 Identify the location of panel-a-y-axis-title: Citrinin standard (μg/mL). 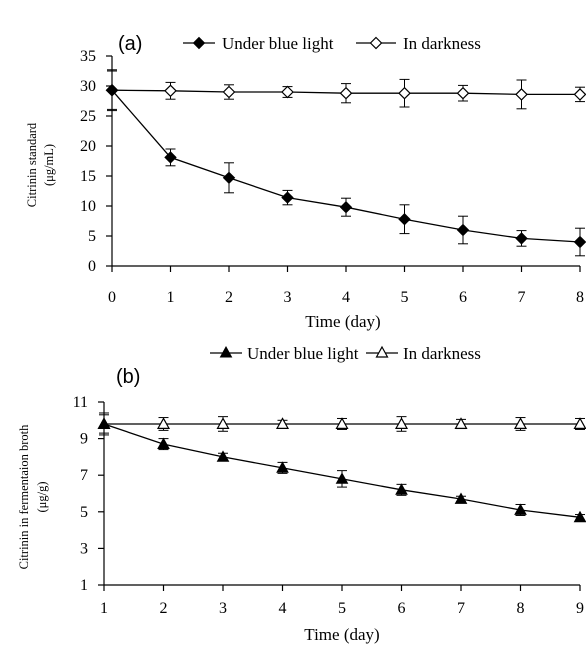
(40, 164).